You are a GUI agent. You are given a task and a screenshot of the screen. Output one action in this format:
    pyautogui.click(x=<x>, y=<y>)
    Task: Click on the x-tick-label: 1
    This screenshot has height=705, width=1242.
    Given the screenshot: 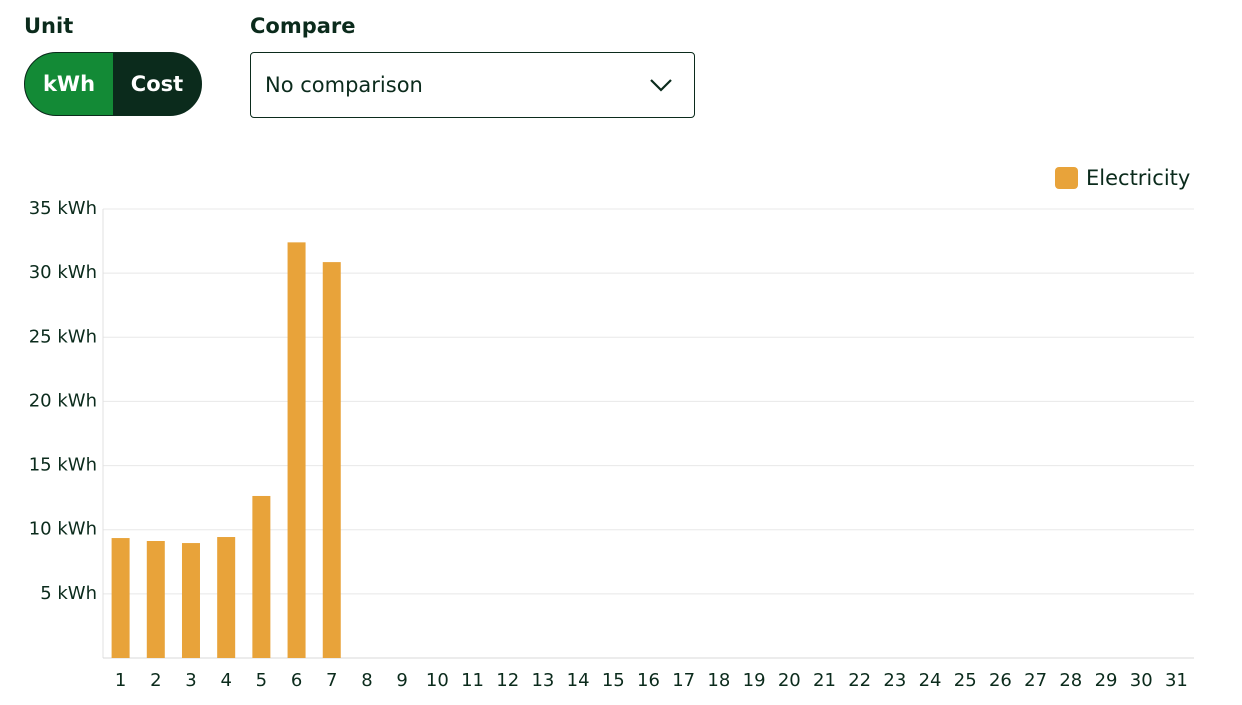 What is the action you would take?
    pyautogui.click(x=120, y=680)
    